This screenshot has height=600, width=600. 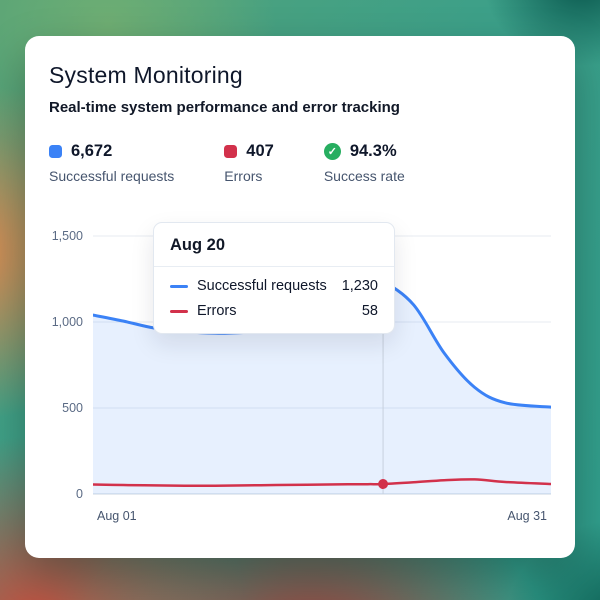 I want to click on stat-label: Successful requests, so click(x=112, y=176).